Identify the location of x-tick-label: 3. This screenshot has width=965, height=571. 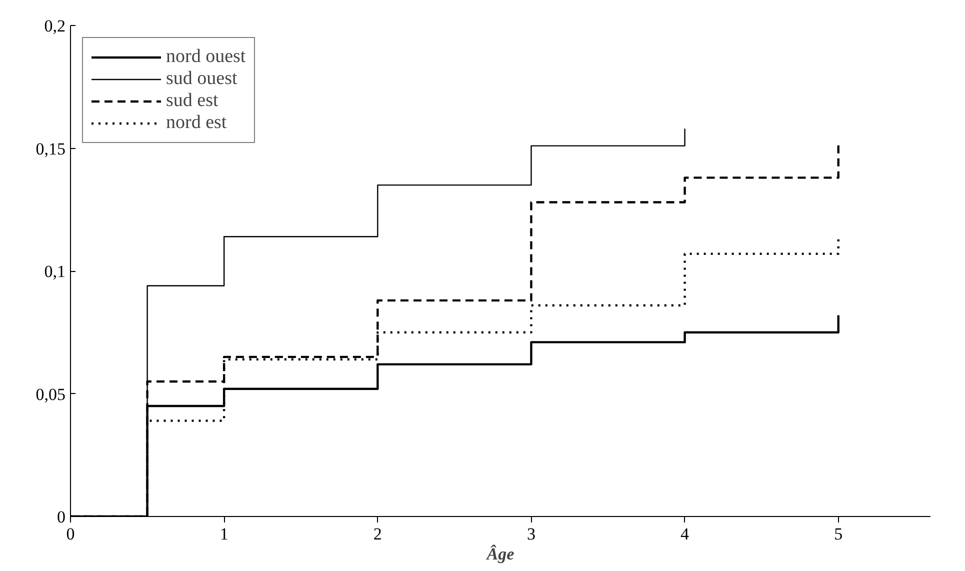
(531, 534).